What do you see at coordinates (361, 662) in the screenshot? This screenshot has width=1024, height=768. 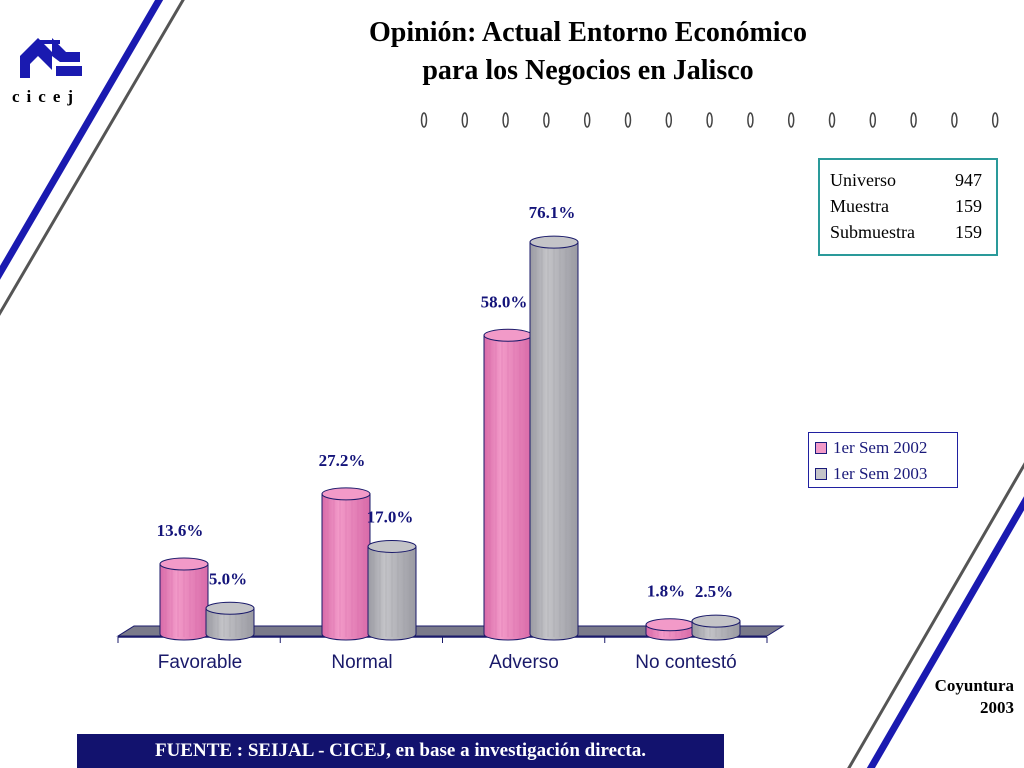 I see `category-label: Normal` at bounding box center [361, 662].